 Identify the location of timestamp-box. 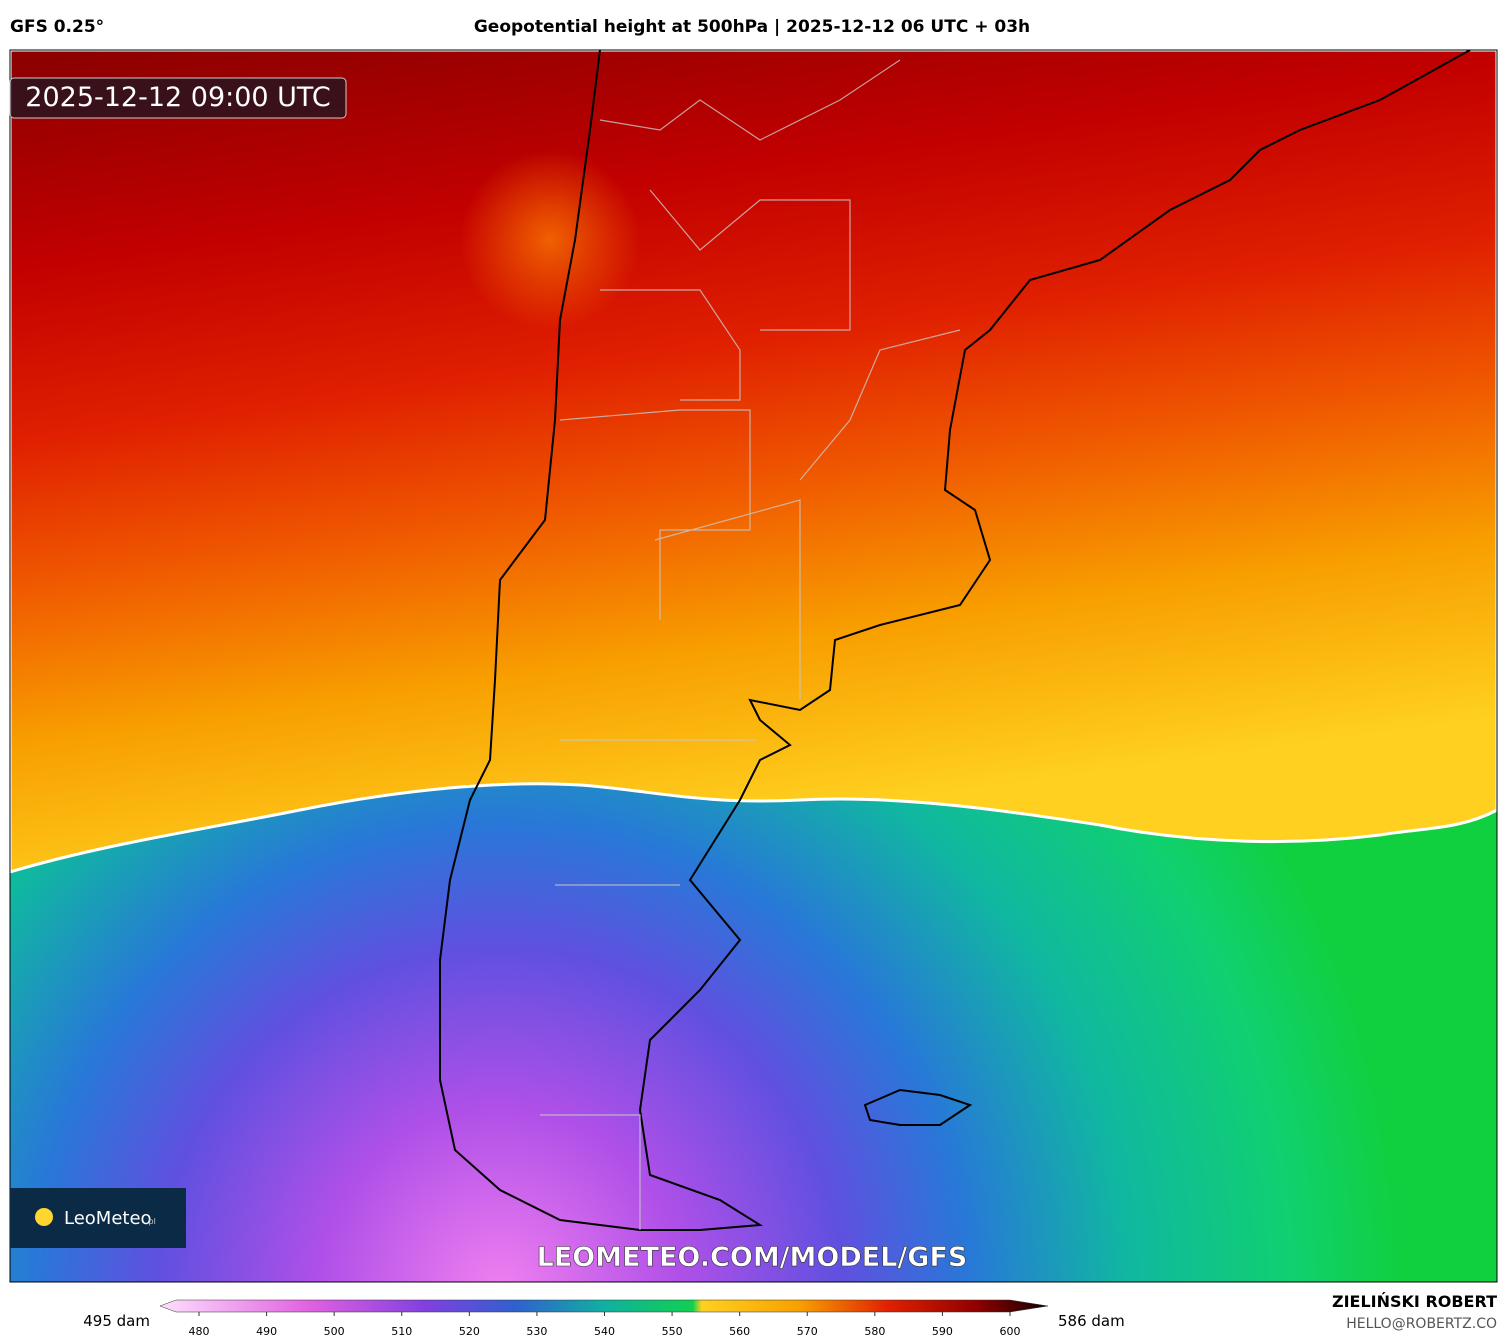
(178, 98).